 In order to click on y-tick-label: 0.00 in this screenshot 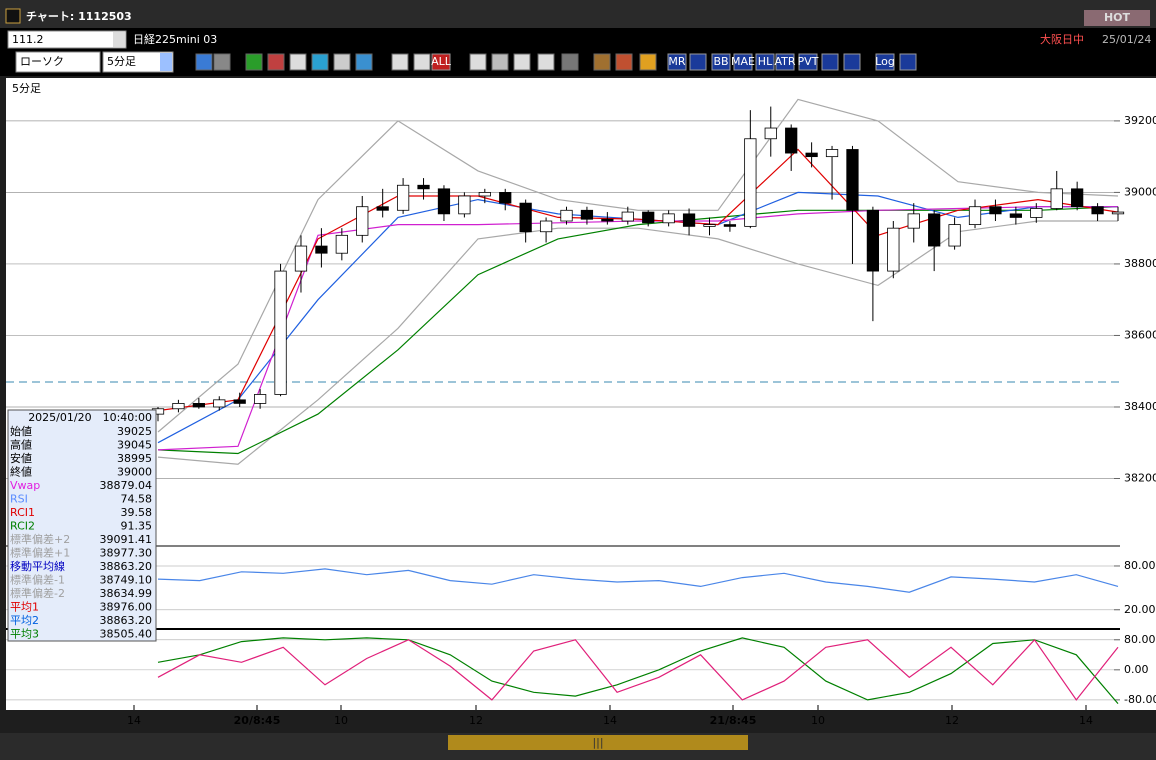, I will do `click(1136, 669)`.